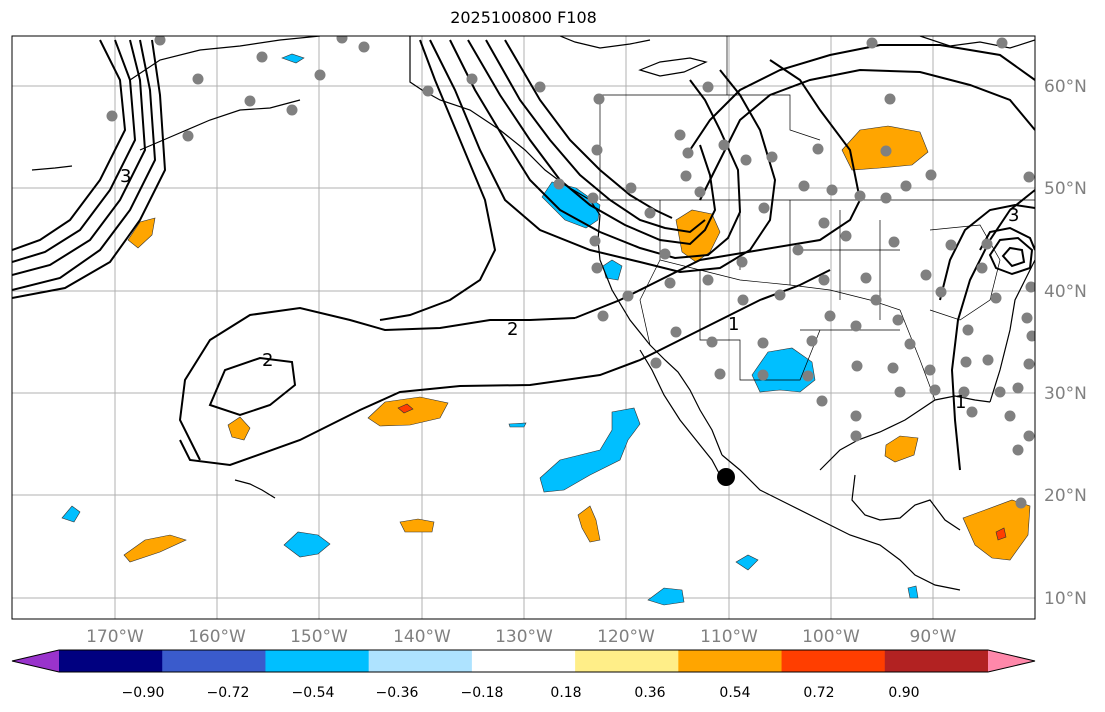  I want to click on lat-tick-label: 30°N, so click(1065, 394).